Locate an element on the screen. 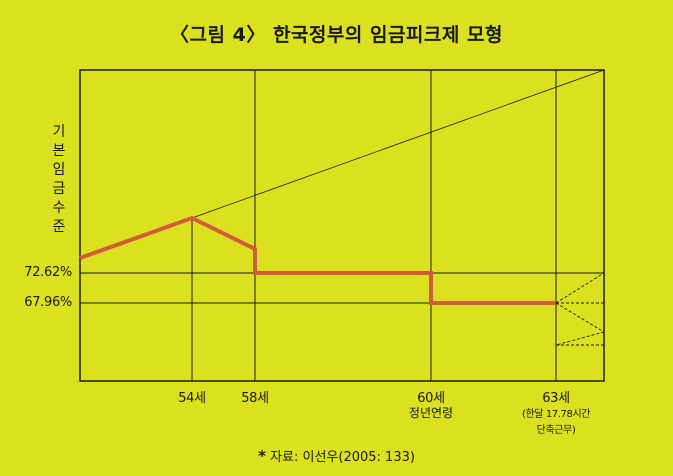  retirement-age-label: 정년연령 is located at coordinates (431, 413).